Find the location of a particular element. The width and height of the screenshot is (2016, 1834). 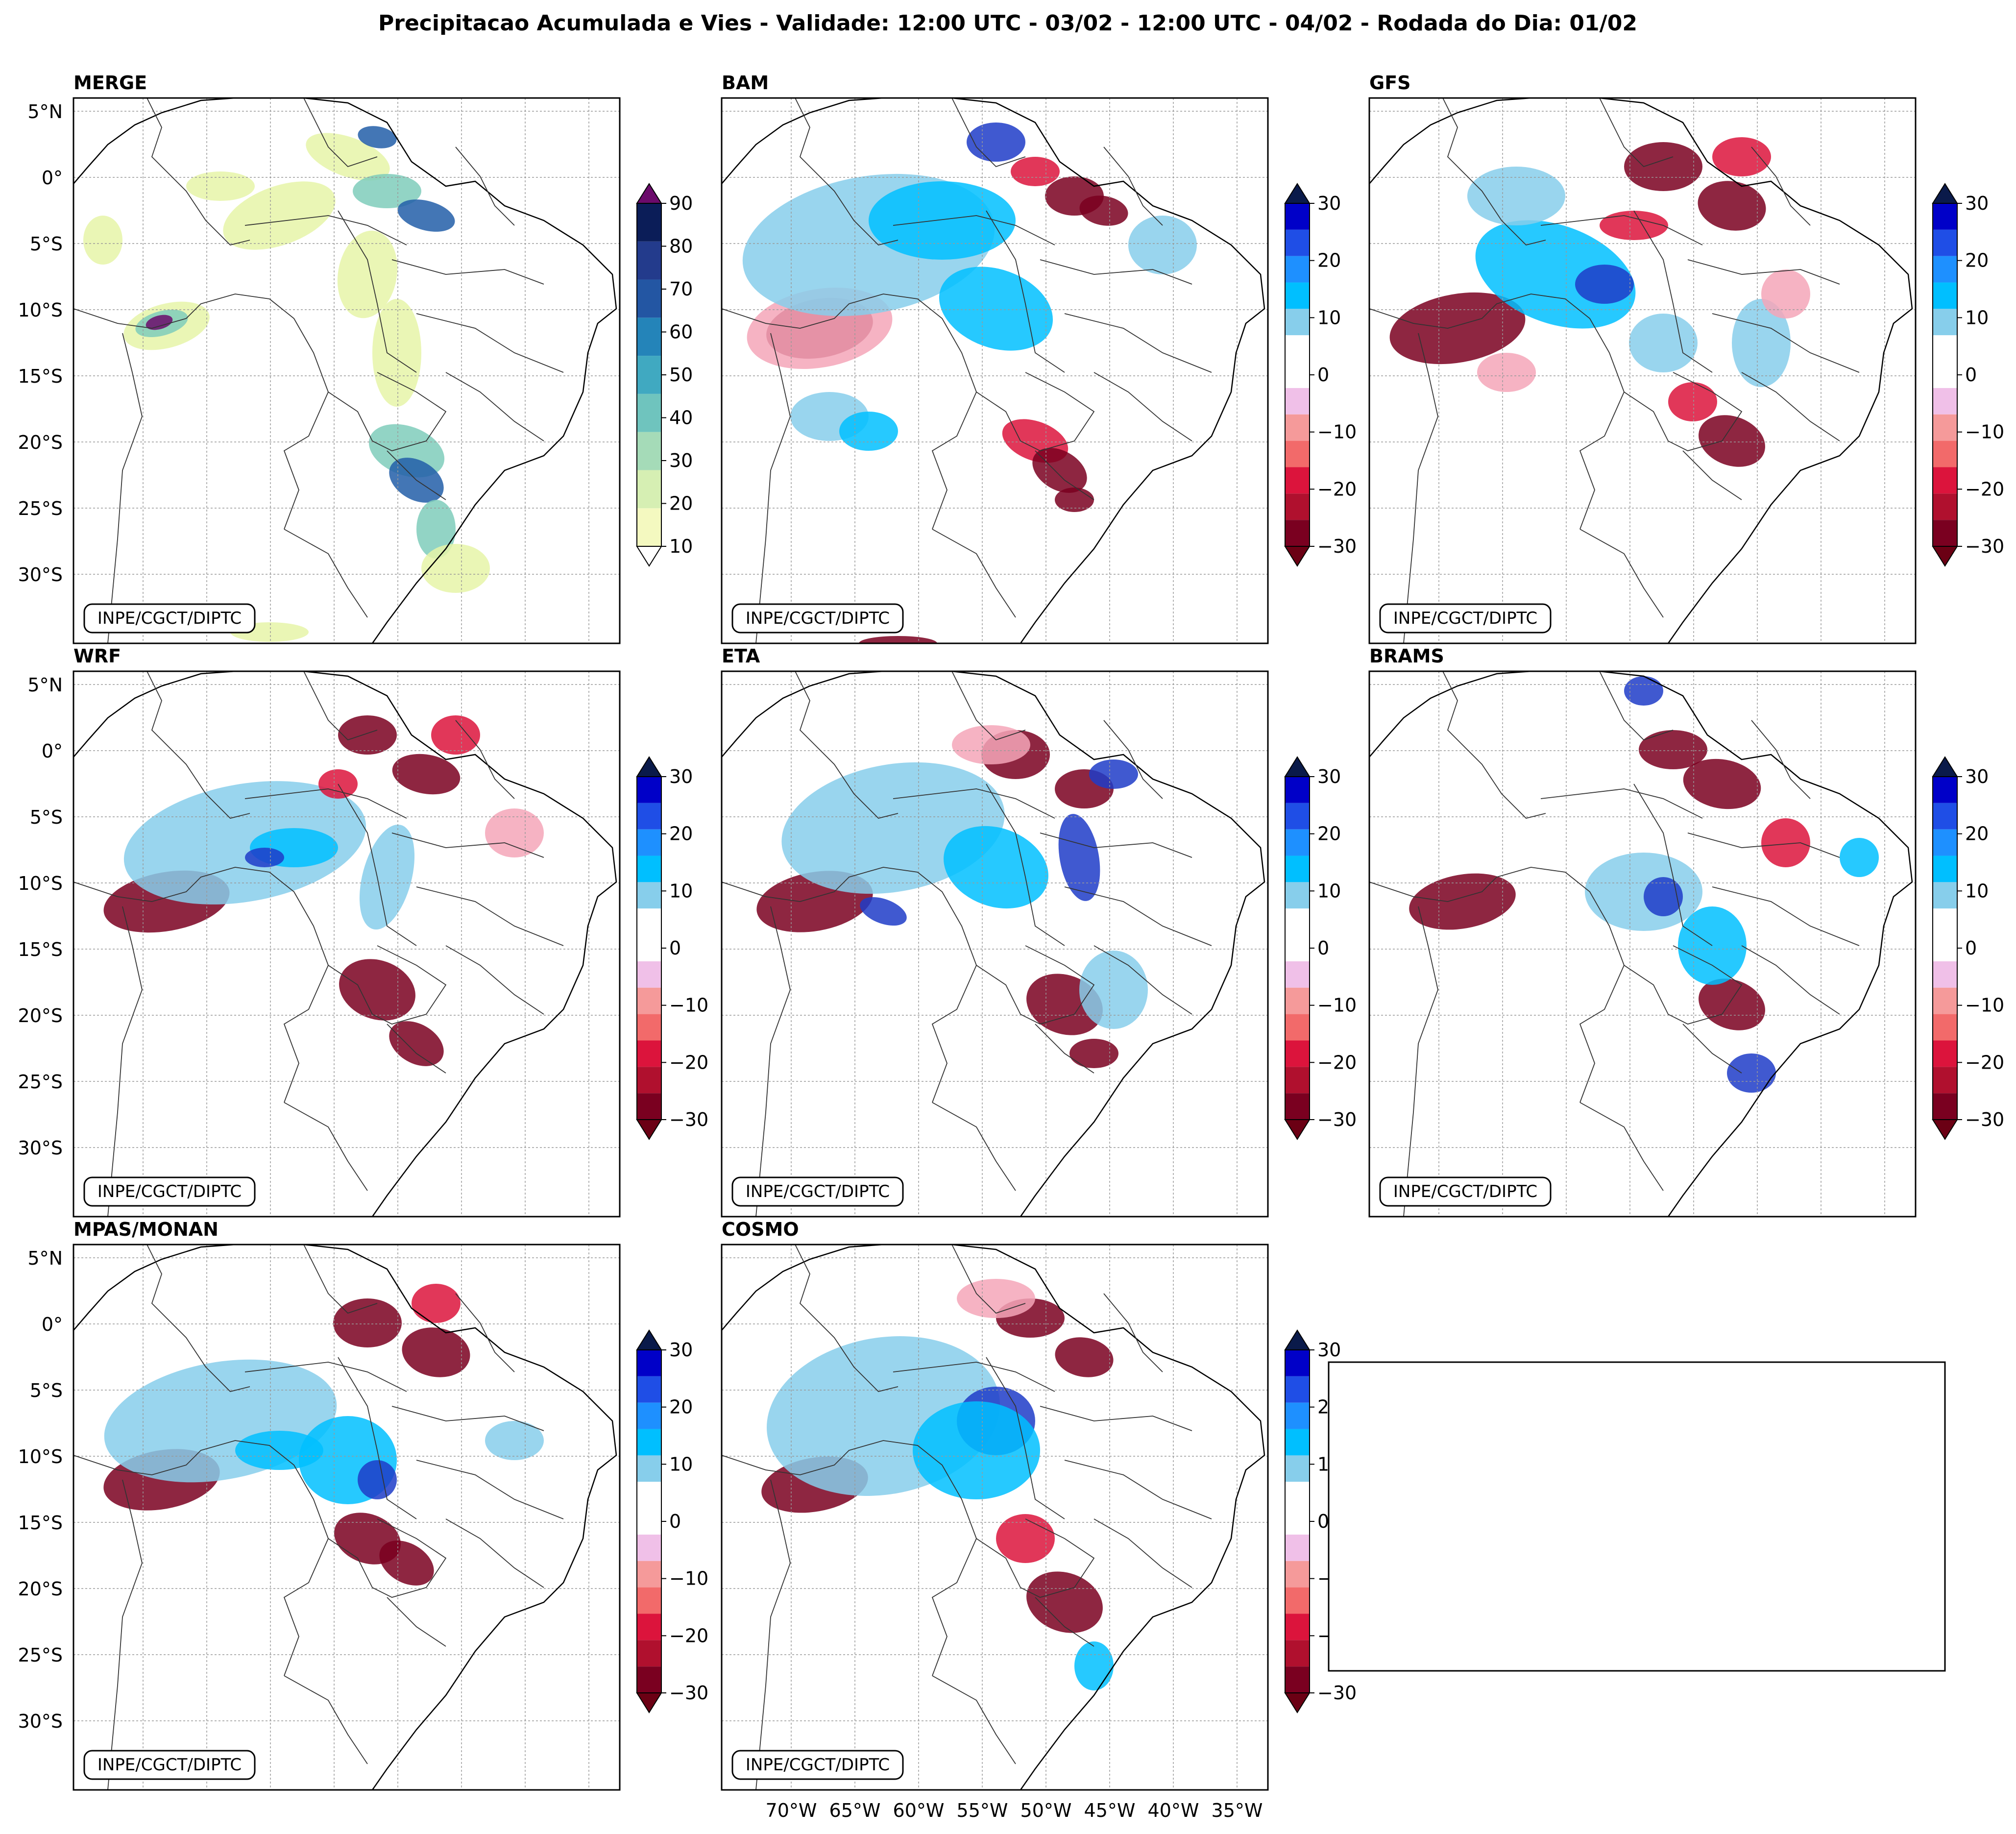

lat-label: 5°N is located at coordinates (45, 112).